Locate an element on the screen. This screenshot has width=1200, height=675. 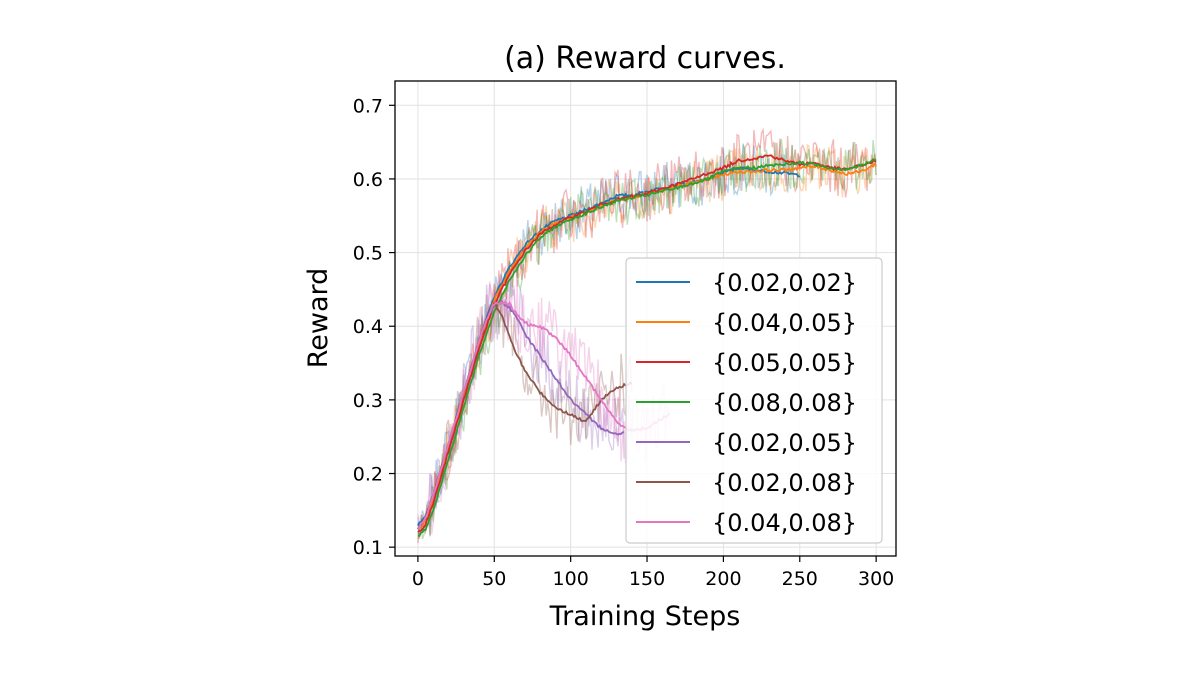
x-tick-label: 200 is located at coordinates (723, 579).